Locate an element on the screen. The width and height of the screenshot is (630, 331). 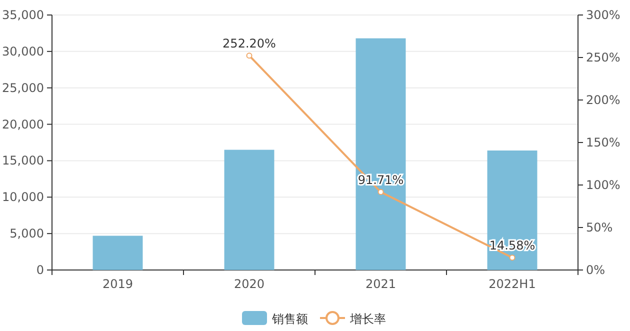
y2-tick-label: 100% is located at coordinates (603, 185).